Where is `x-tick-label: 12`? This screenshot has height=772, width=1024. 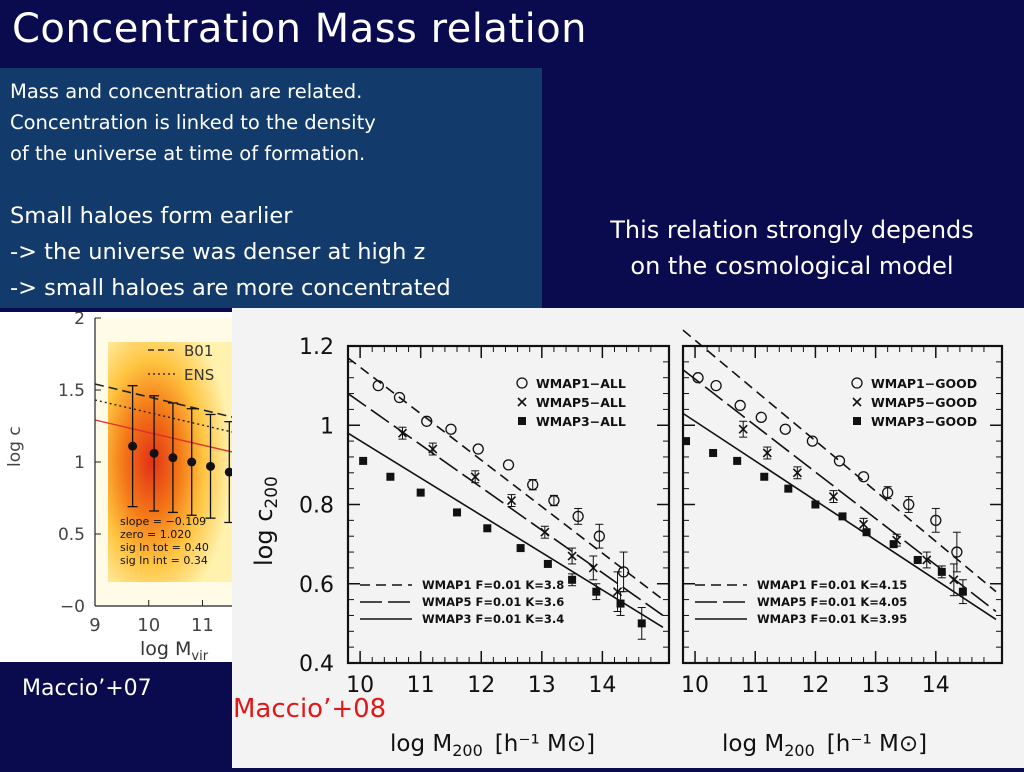
x-tick-label: 12 is located at coordinates (815, 685).